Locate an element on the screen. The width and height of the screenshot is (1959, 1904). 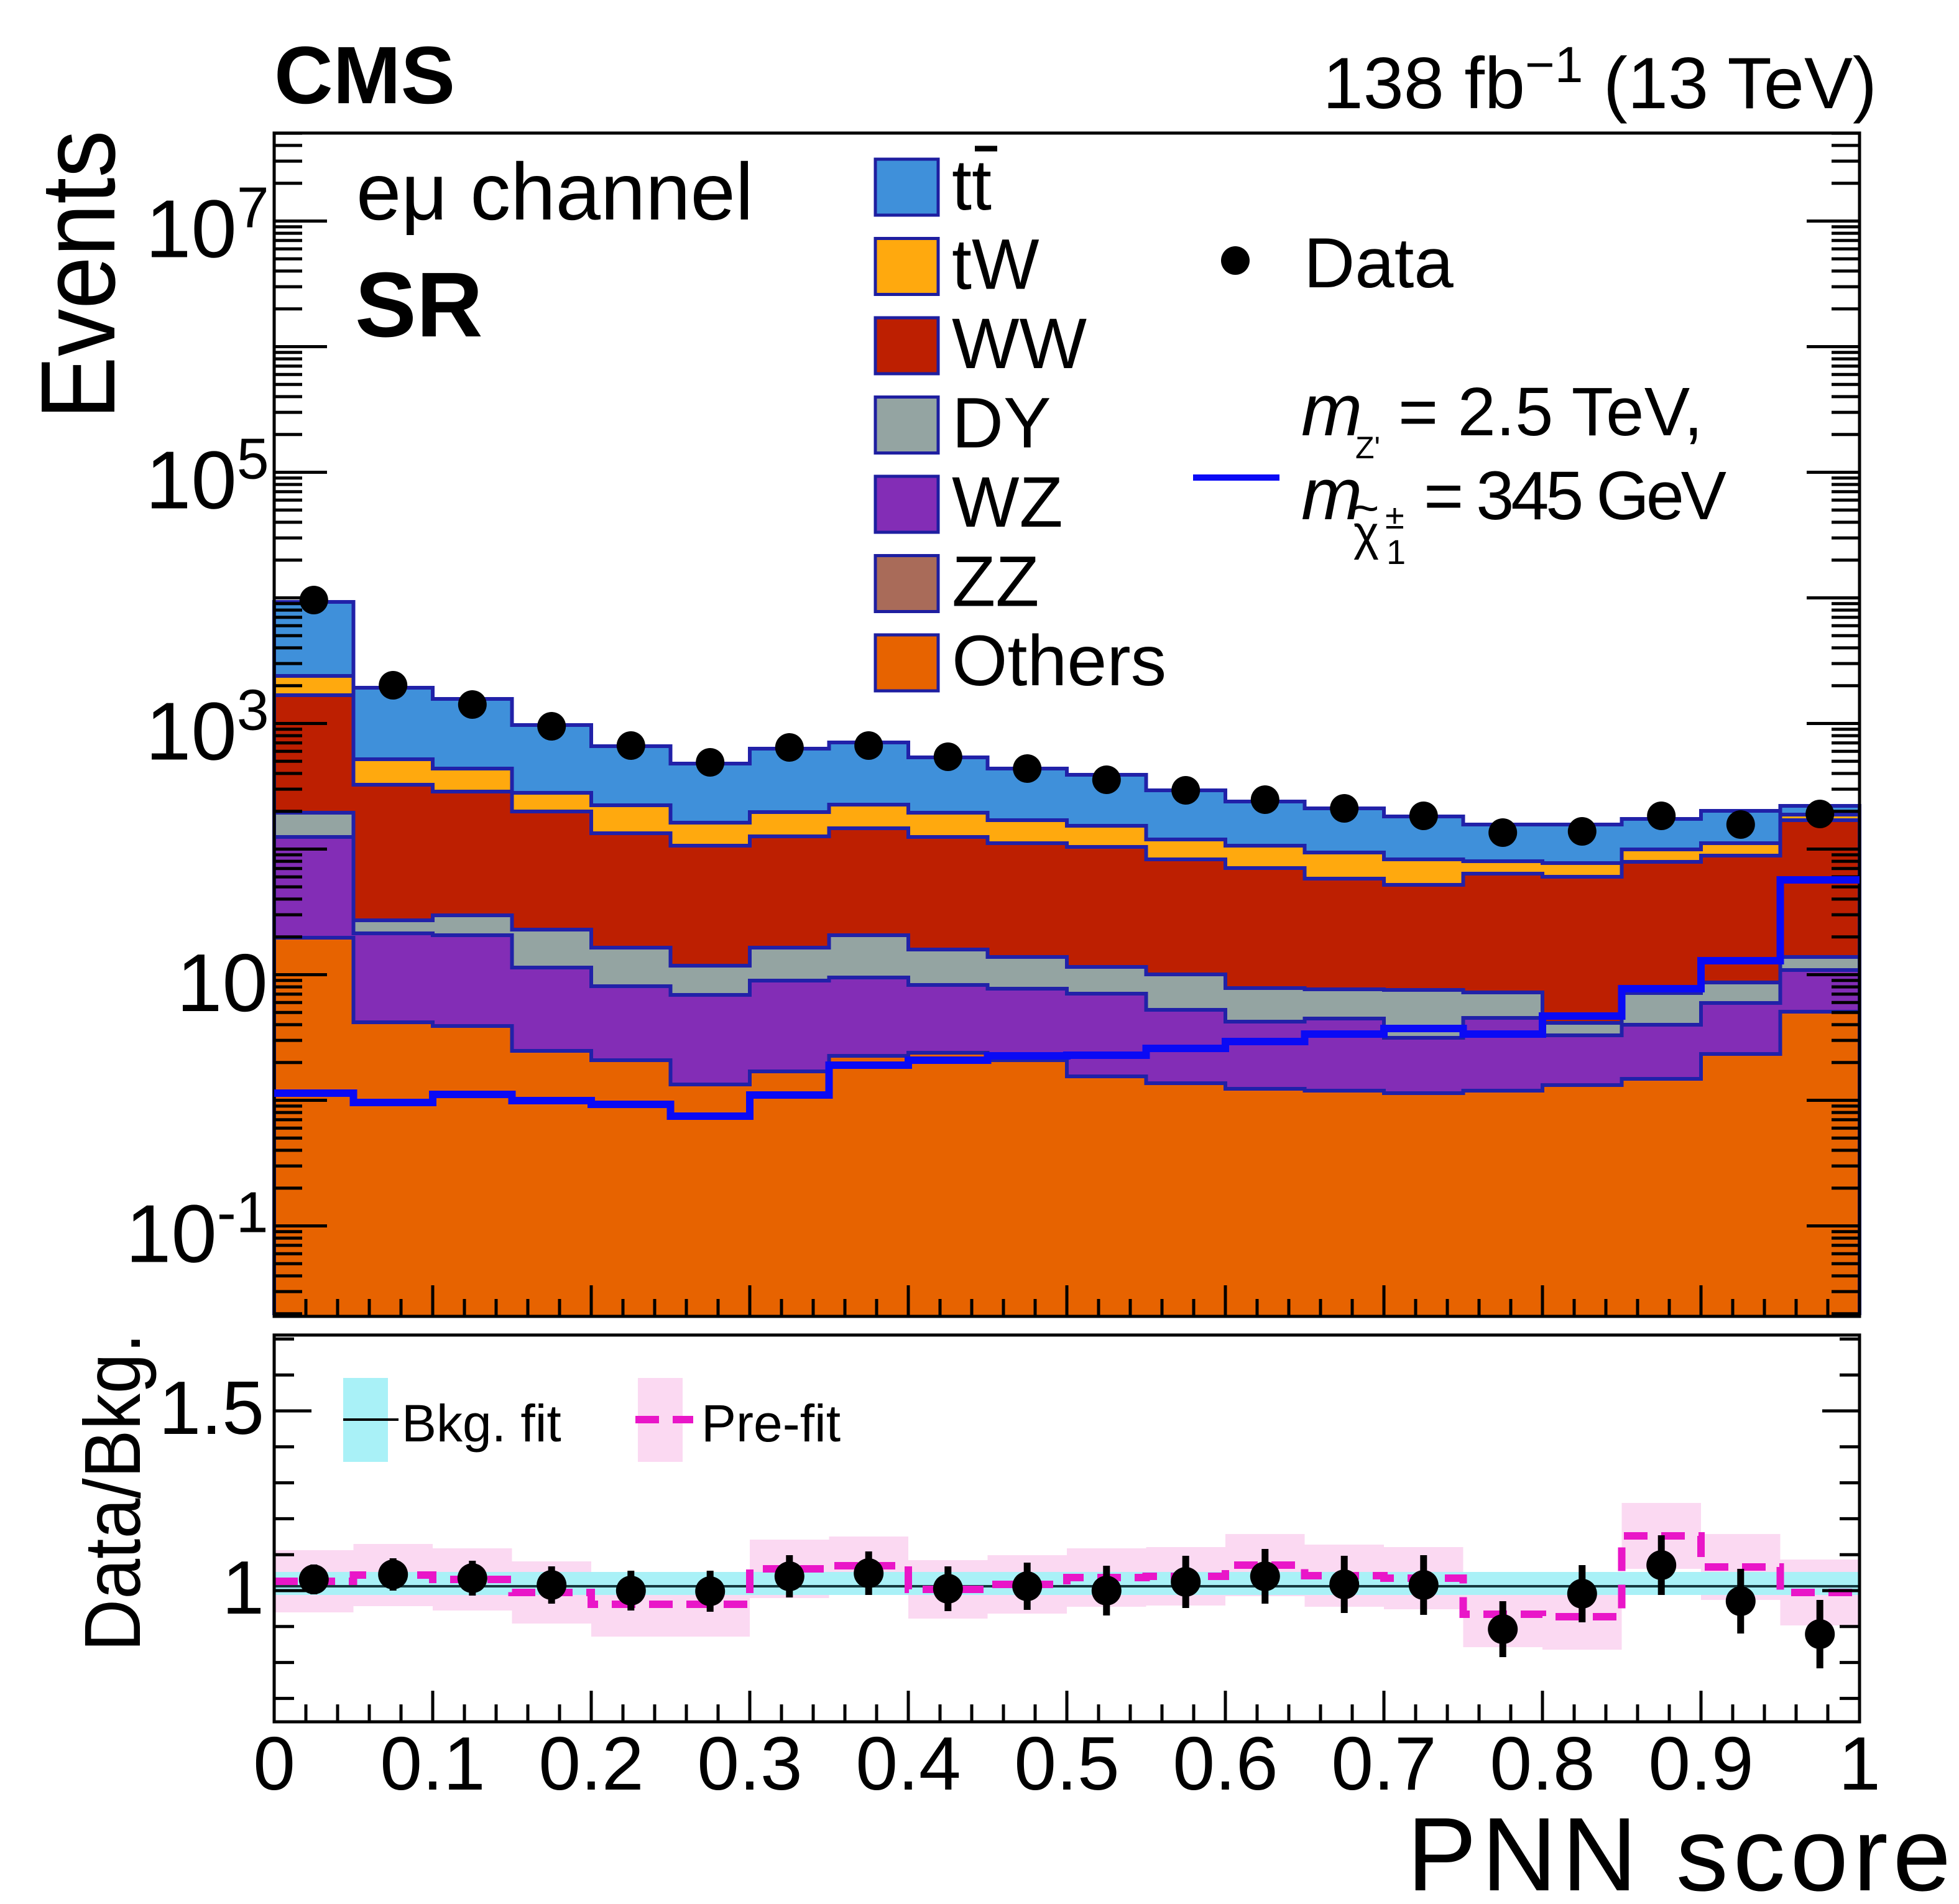
svg-text: Data is located at coordinates (1379, 263).